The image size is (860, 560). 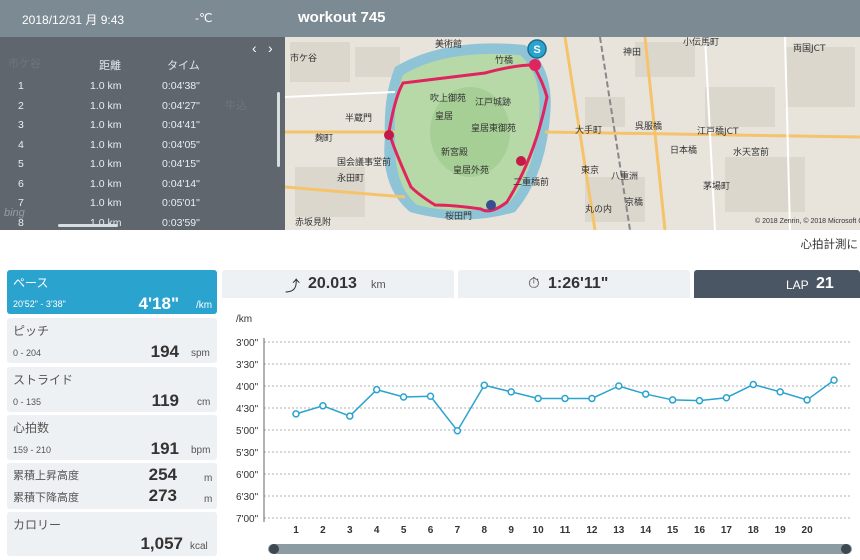 I want to click on heart-rate-note: 心拍計測に, so click(x=829, y=245).